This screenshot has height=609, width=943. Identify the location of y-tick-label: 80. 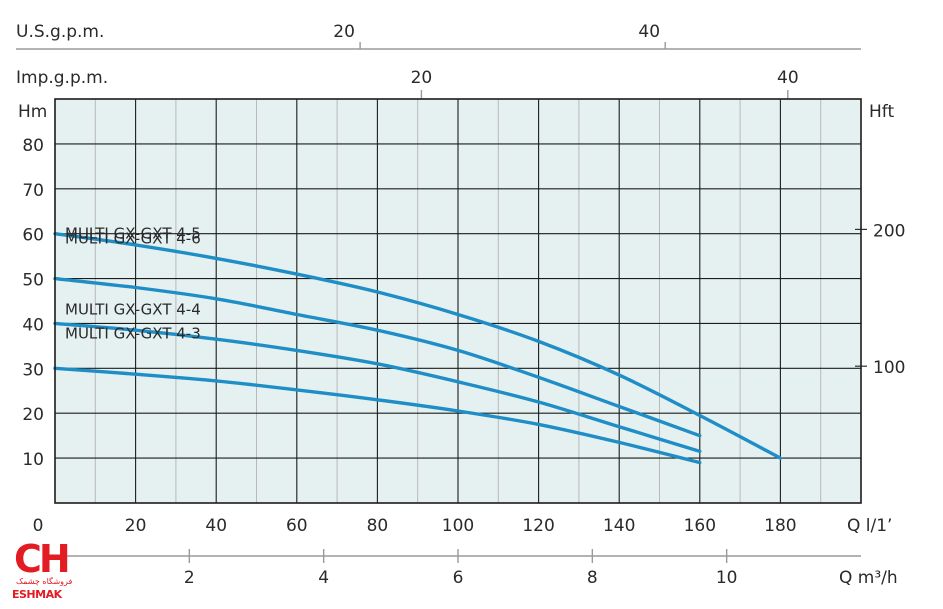
(33, 146).